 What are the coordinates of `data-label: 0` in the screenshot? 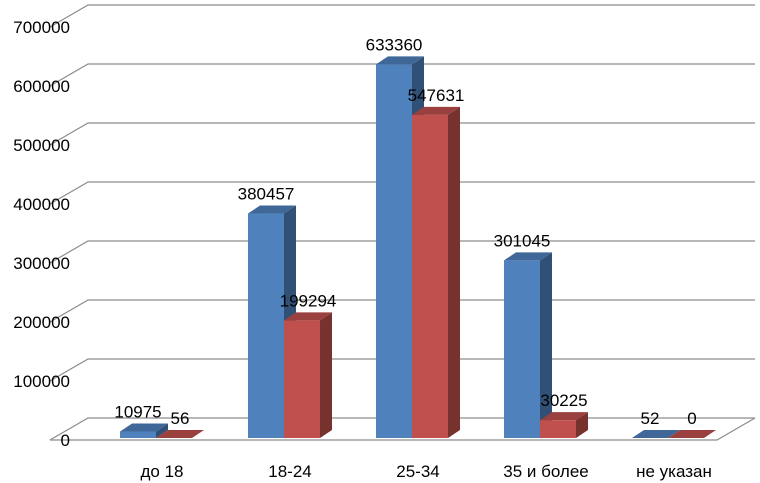 It's located at (691, 418).